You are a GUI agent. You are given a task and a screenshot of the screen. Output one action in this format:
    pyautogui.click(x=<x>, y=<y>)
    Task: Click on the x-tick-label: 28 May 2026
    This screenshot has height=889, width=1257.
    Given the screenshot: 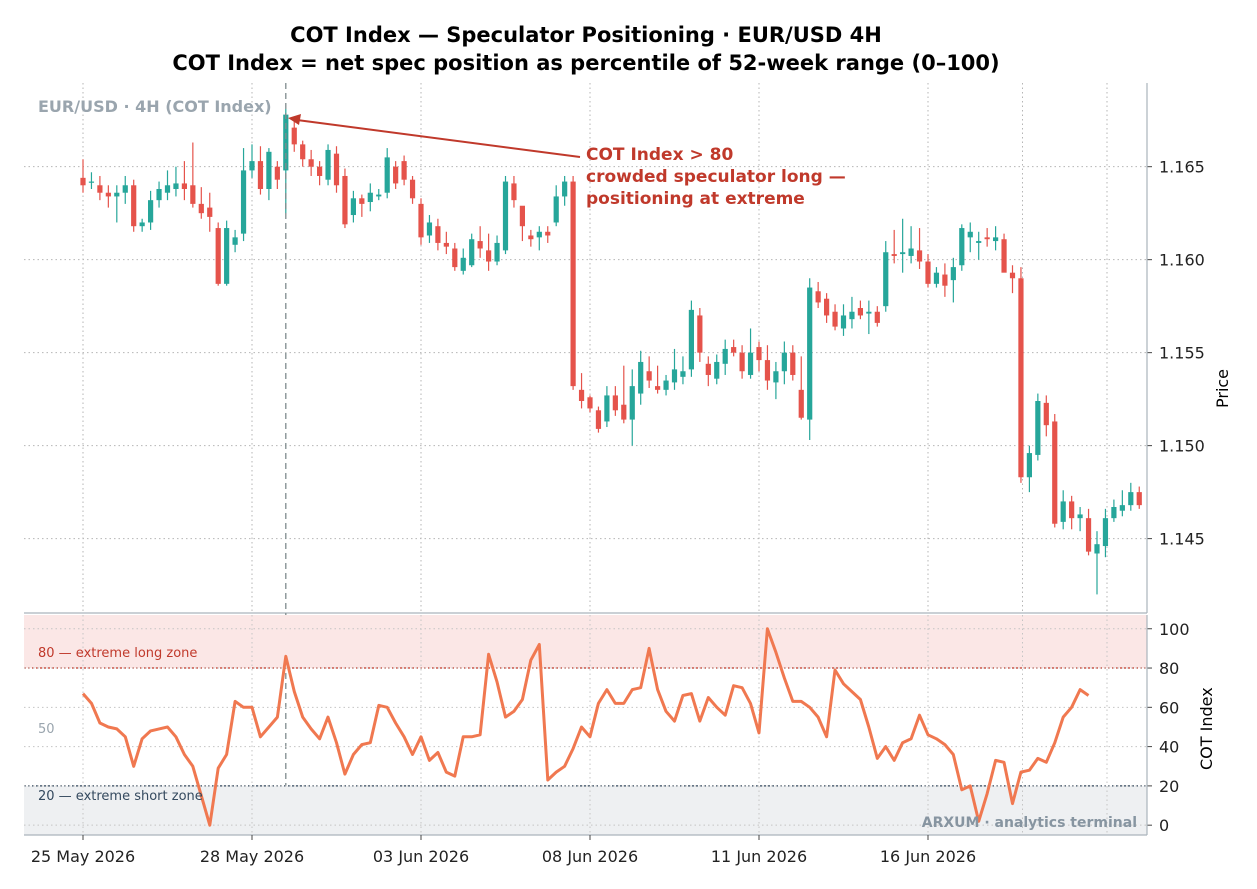 What is the action you would take?
    pyautogui.click(x=252, y=856)
    